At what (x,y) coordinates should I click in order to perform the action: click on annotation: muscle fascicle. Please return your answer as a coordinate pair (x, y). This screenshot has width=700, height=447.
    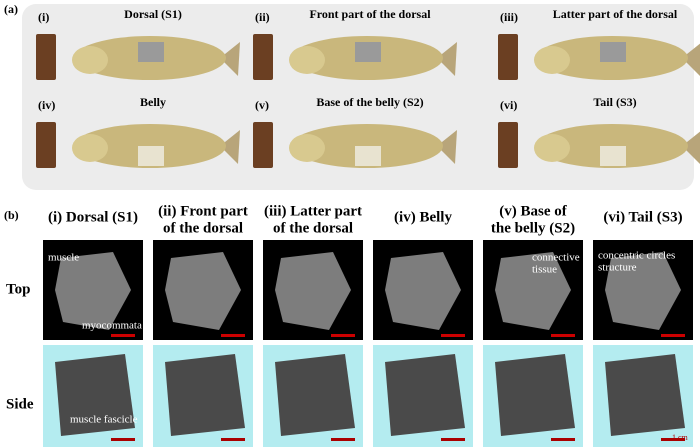
    Looking at the image, I should click on (104, 420).